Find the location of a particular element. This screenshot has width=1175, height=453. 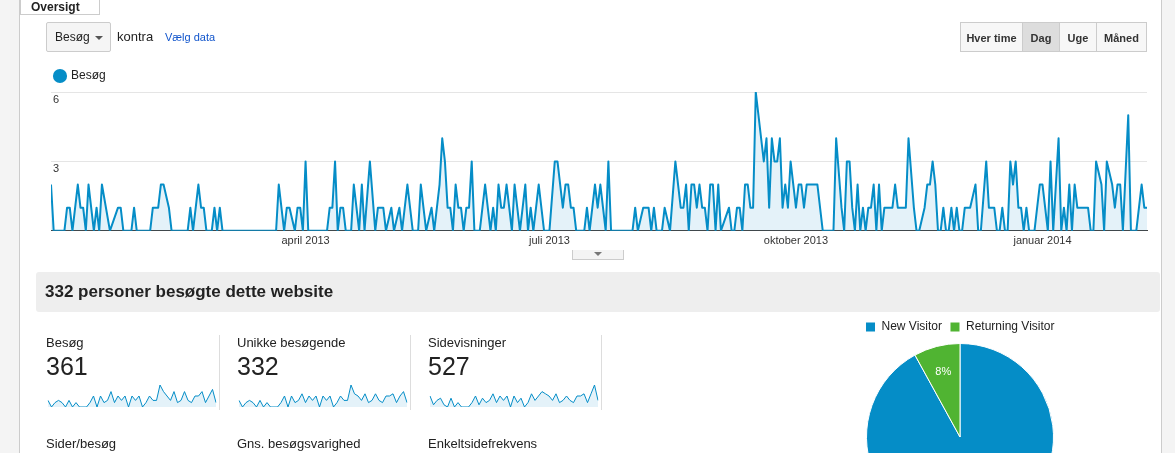

text: Uge is located at coordinates (1078, 37).